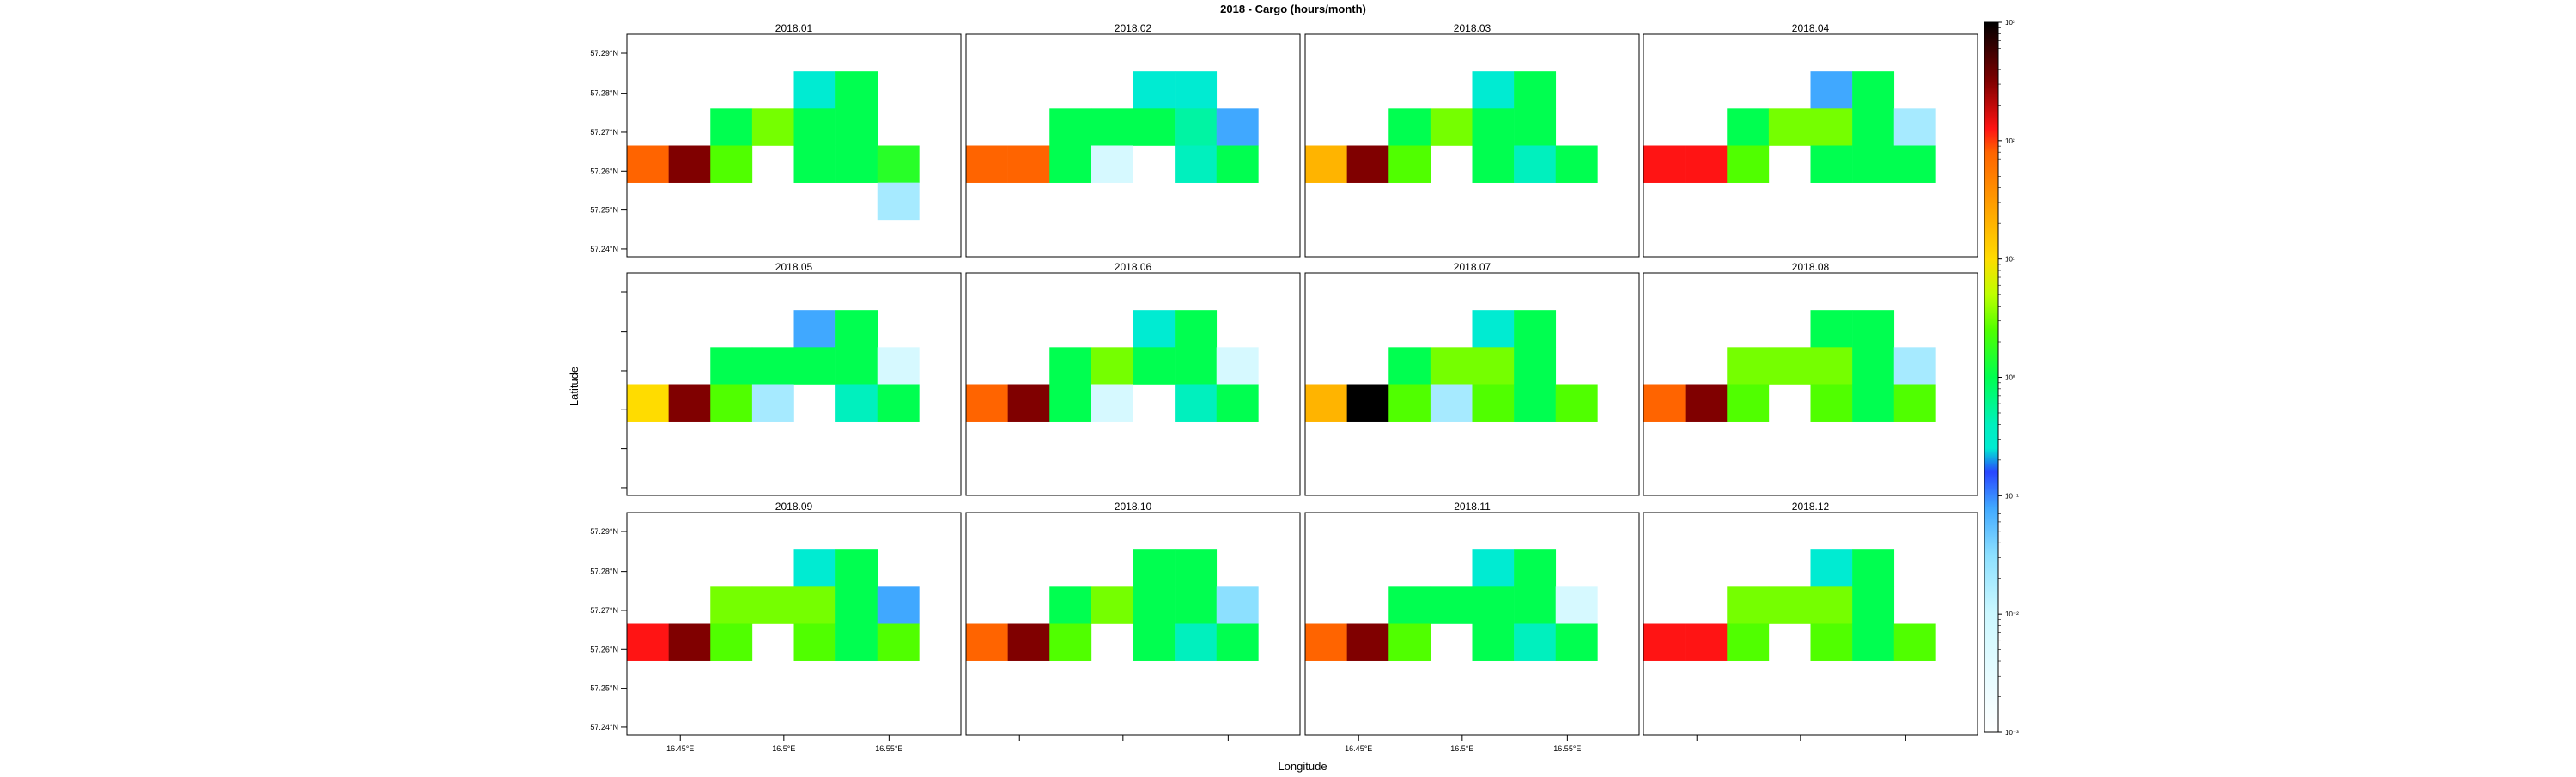 This screenshot has width=2576, height=777. I want to click on panel-2018-10: 2018.10, so click(1133, 618).